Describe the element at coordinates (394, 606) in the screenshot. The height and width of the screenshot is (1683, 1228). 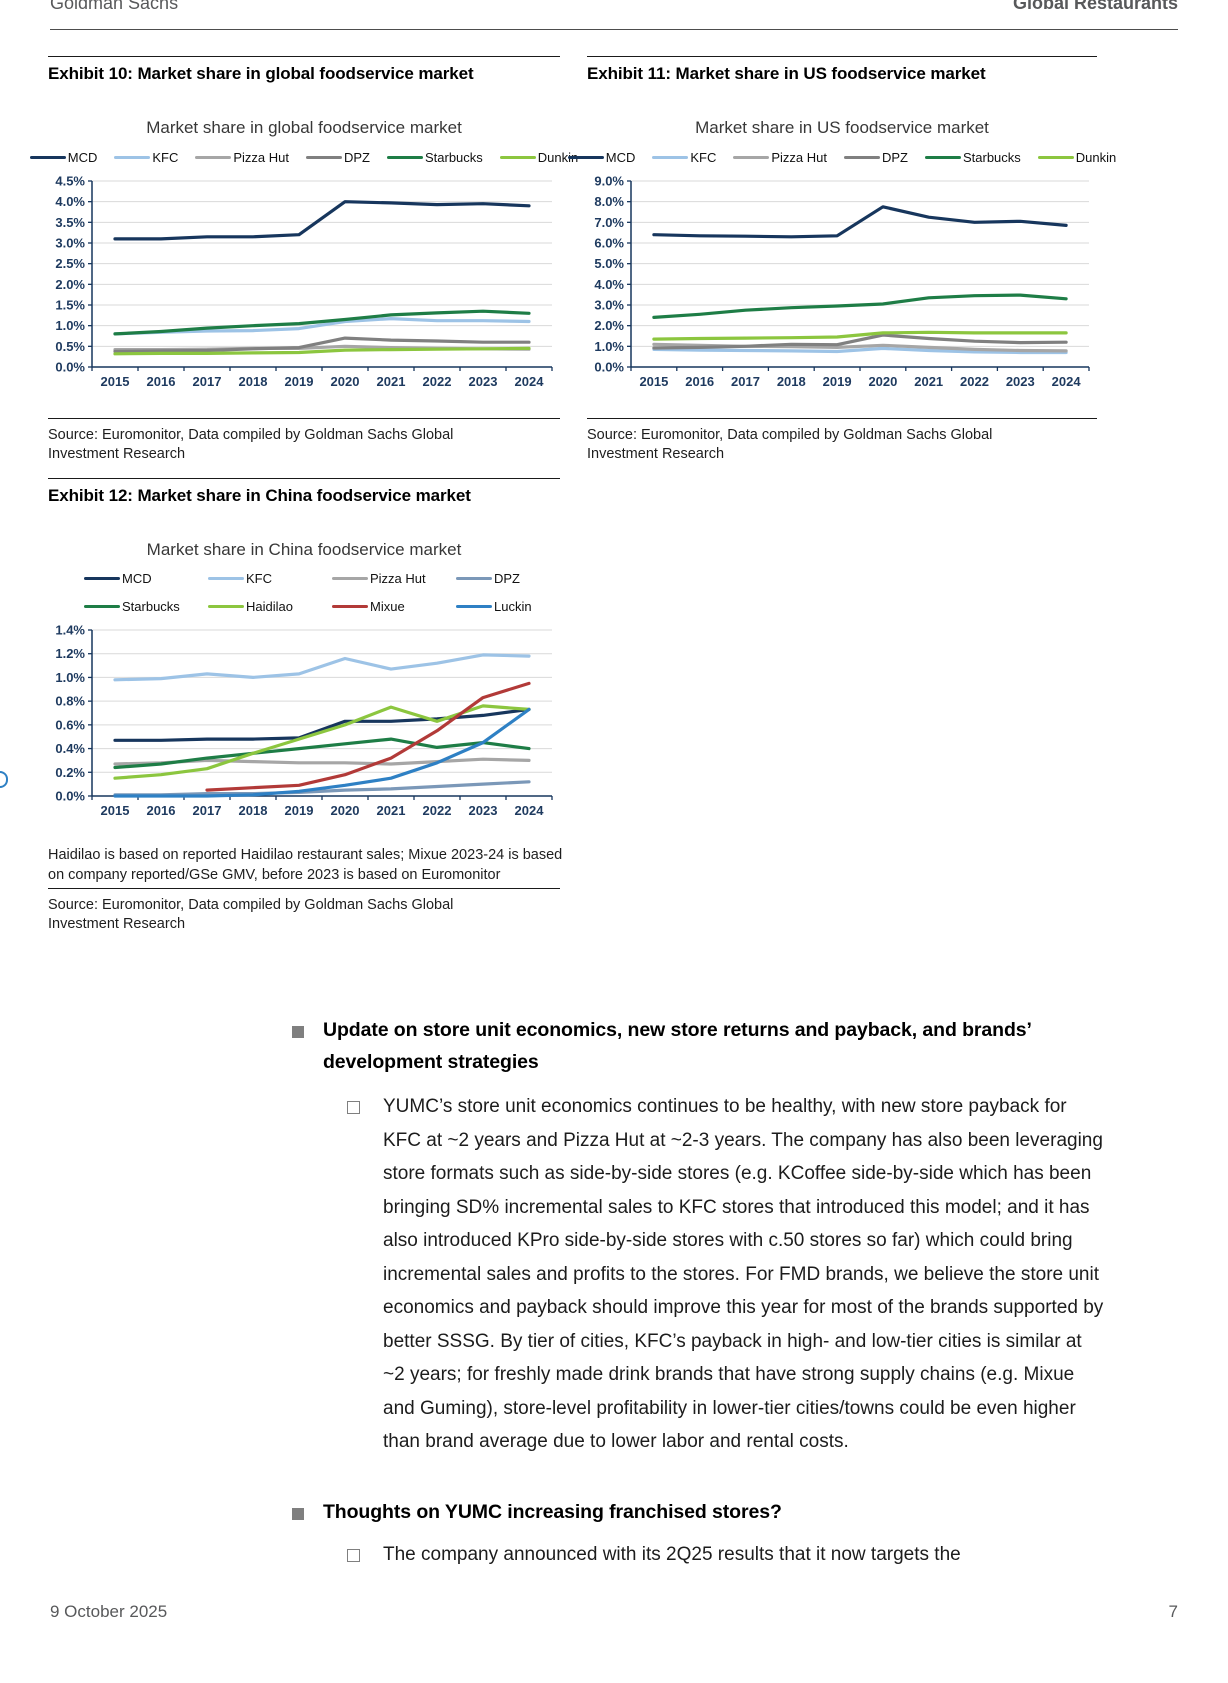
I see `legend-item-mixue: Mixue` at that location.